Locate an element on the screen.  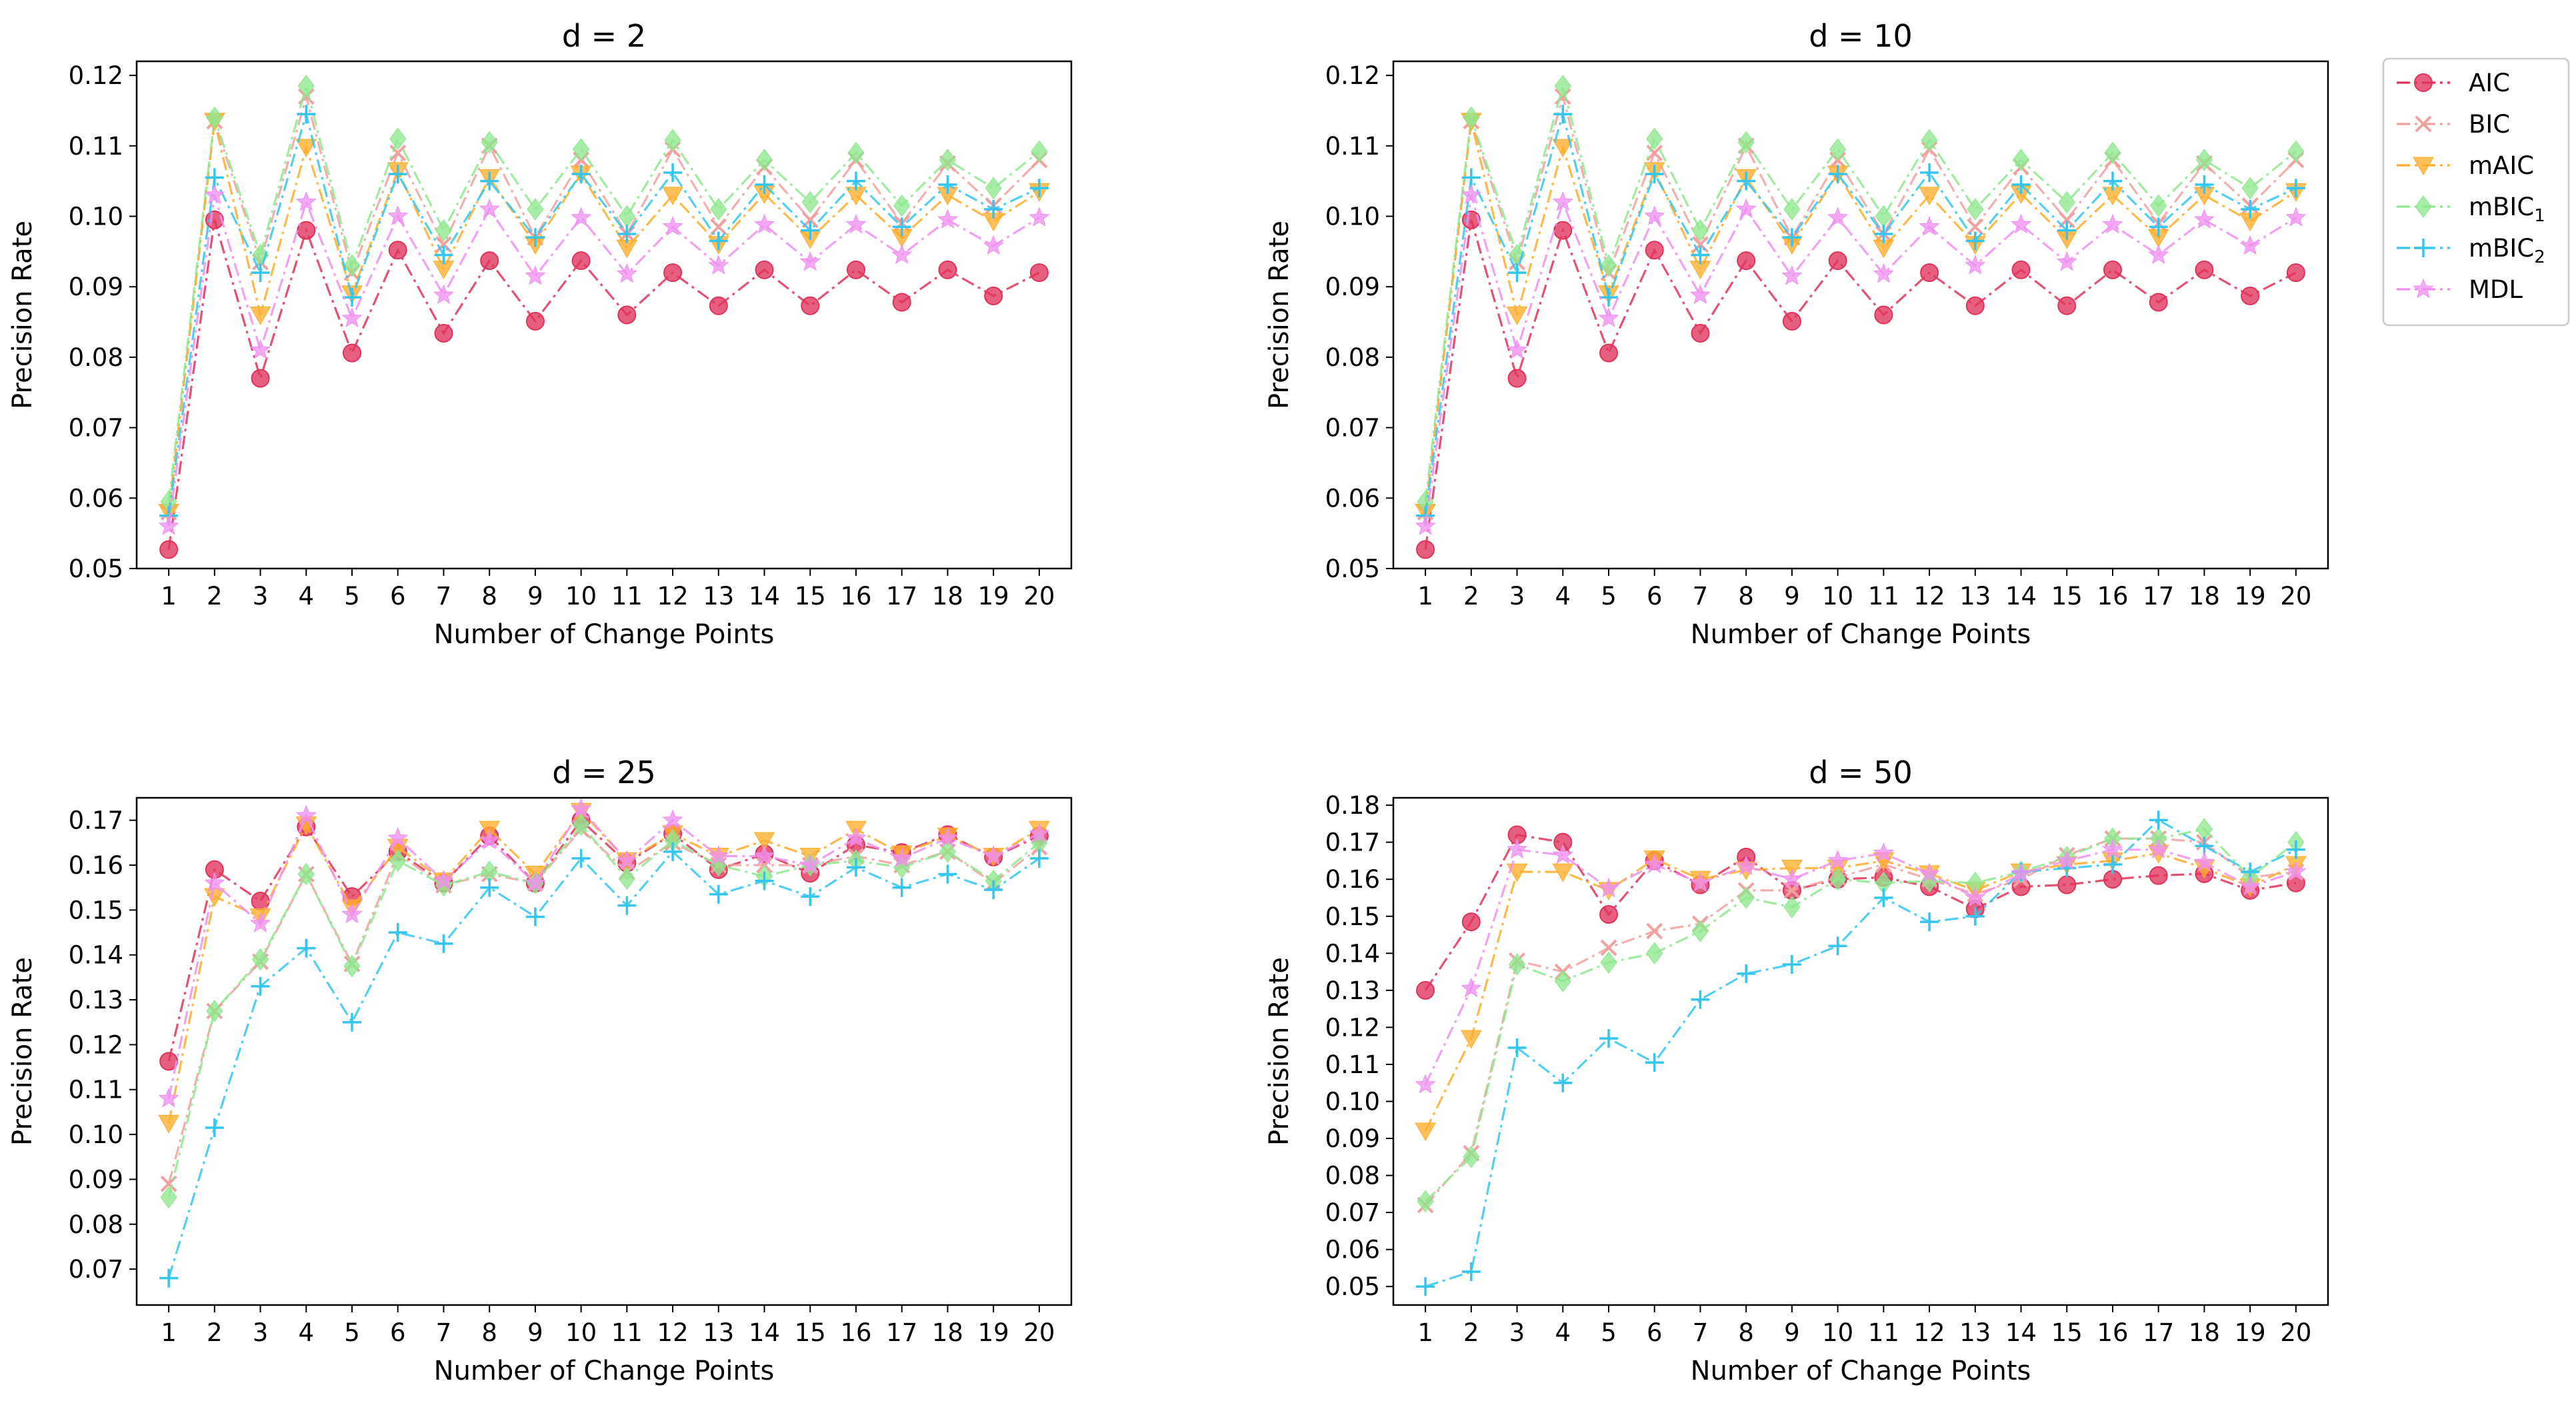
x-tick-label: 11 is located at coordinates (1883, 1332).